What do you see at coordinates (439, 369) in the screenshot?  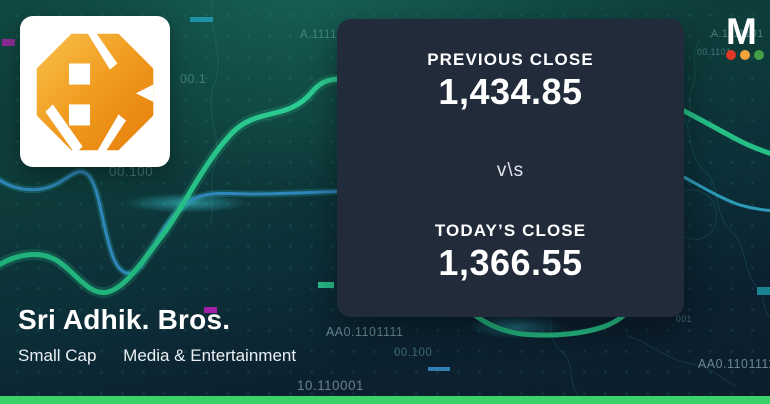 I see `tick-dash-blue` at bounding box center [439, 369].